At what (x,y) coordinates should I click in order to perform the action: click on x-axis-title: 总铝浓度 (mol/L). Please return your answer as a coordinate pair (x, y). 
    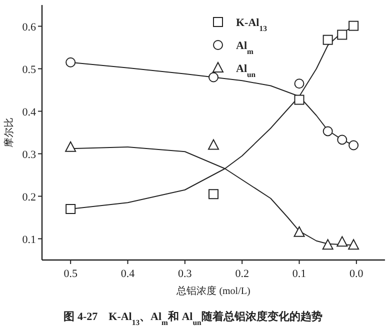
    Looking at the image, I should click on (213, 291).